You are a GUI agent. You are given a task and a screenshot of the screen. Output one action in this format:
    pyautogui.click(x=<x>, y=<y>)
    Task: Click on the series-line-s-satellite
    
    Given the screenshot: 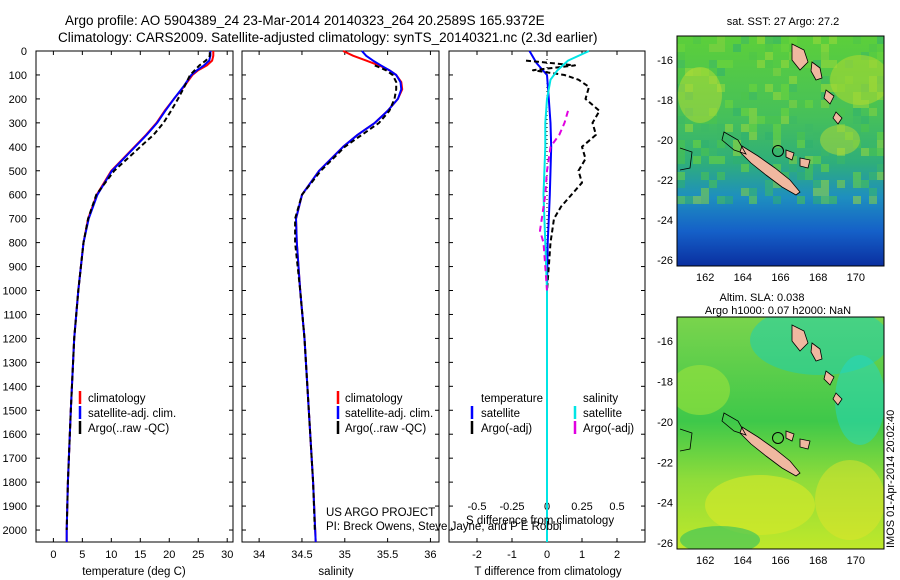 What is the action you would take?
    pyautogui.click(x=566, y=296)
    